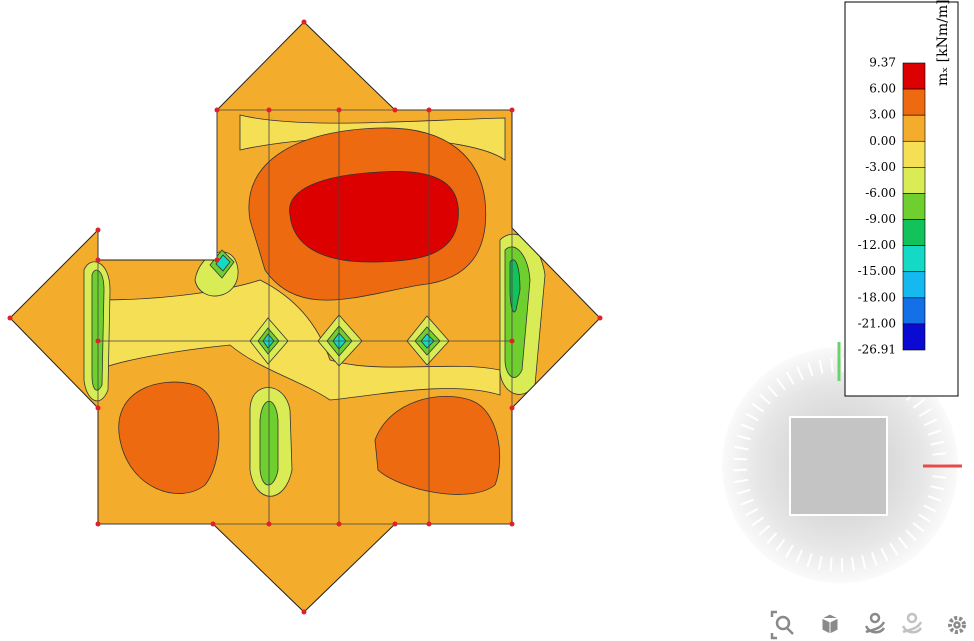 This screenshot has height=641, width=974. Describe the element at coordinates (880, 219) in the screenshot. I see `legend-label: -9.00` at that location.